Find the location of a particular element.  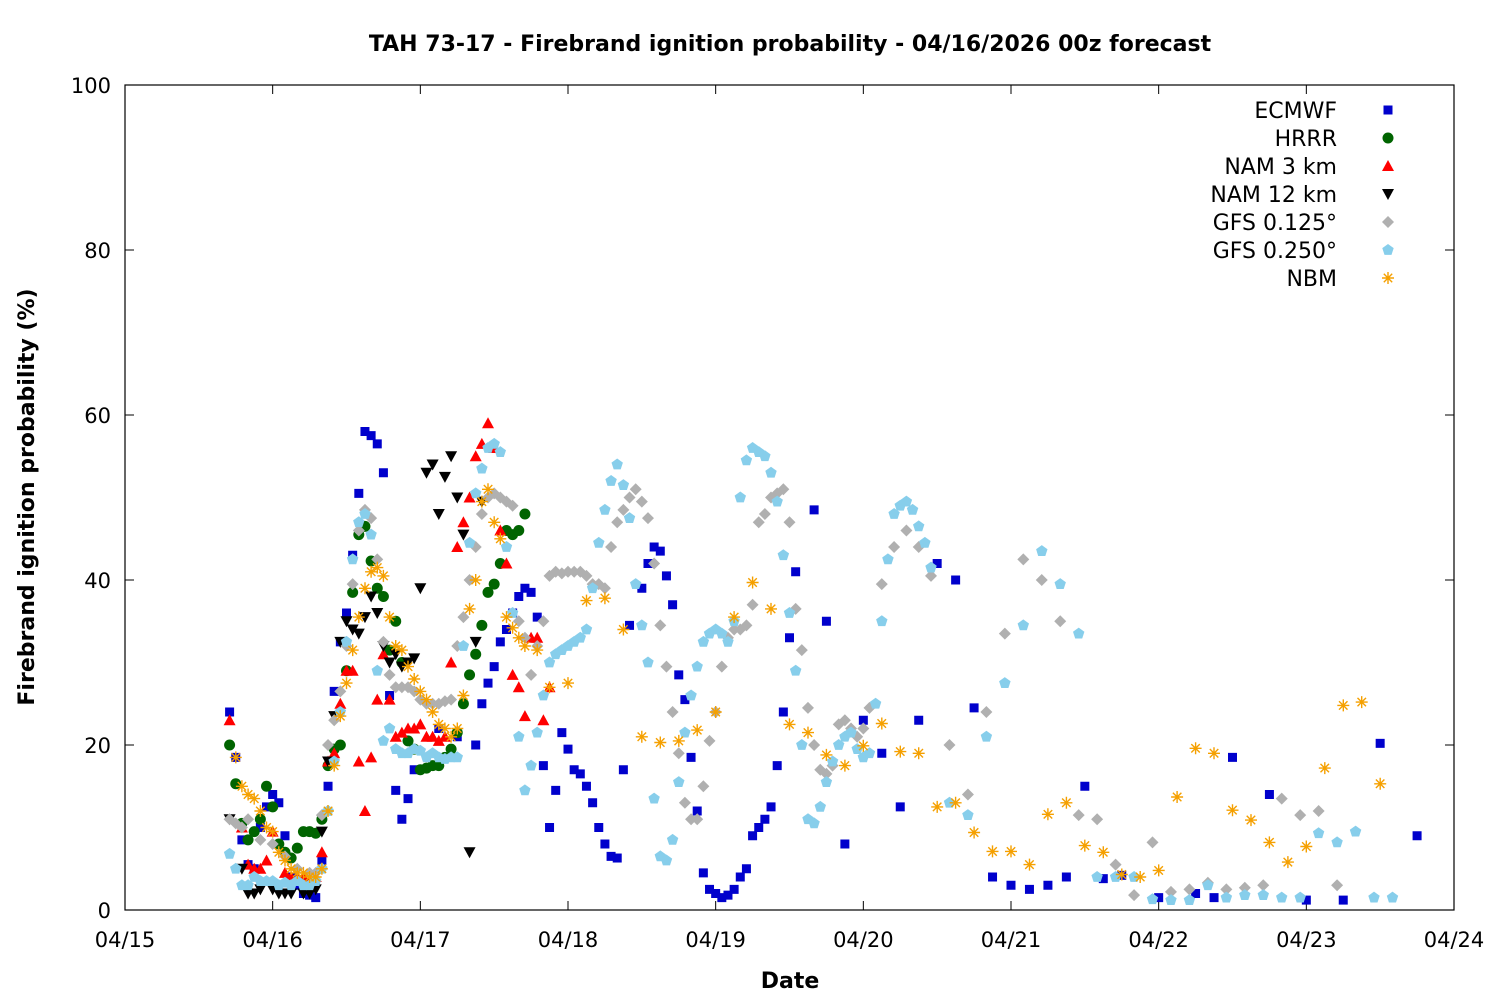

y-tick-label: 60 is located at coordinates (97, 416).